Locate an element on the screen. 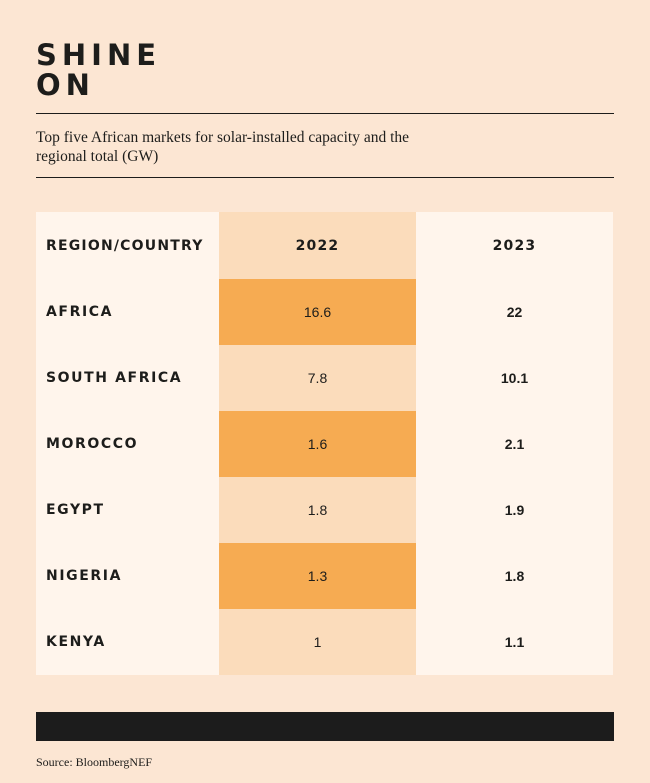 The image size is (650, 783). table-row: NIGERIA 1.3 1.8 is located at coordinates (324, 576).